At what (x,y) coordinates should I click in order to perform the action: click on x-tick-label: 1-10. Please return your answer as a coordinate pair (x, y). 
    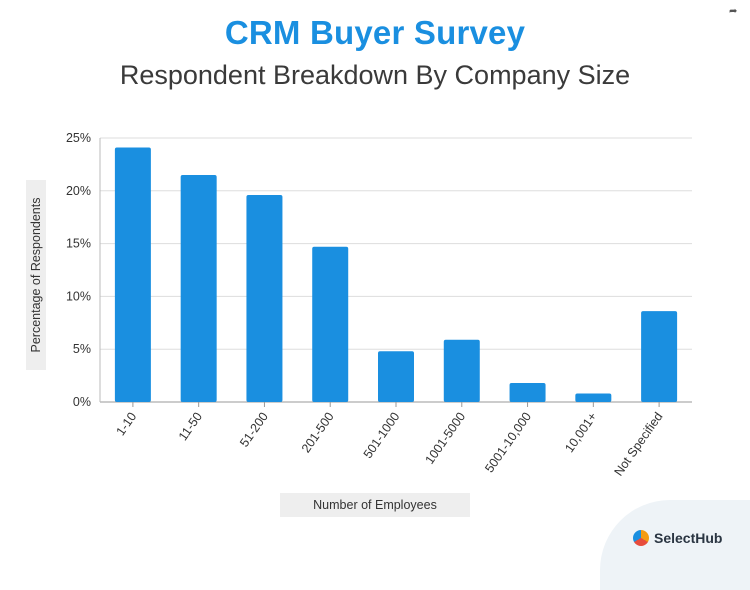
    Looking at the image, I should click on (127, 424).